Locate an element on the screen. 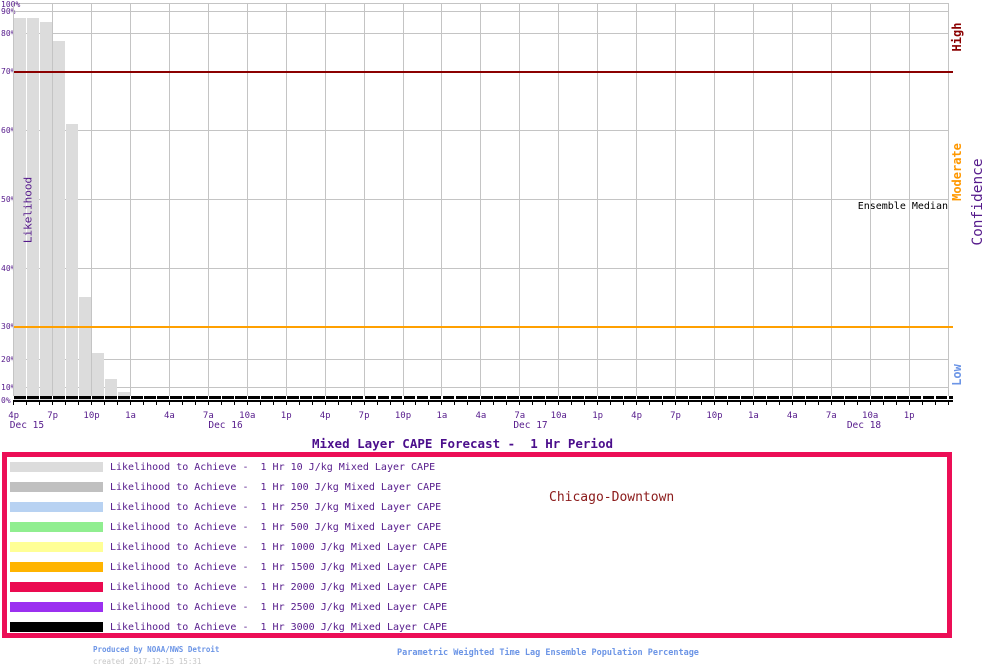  y-axis-label: Likelihood is located at coordinates (28, 210).